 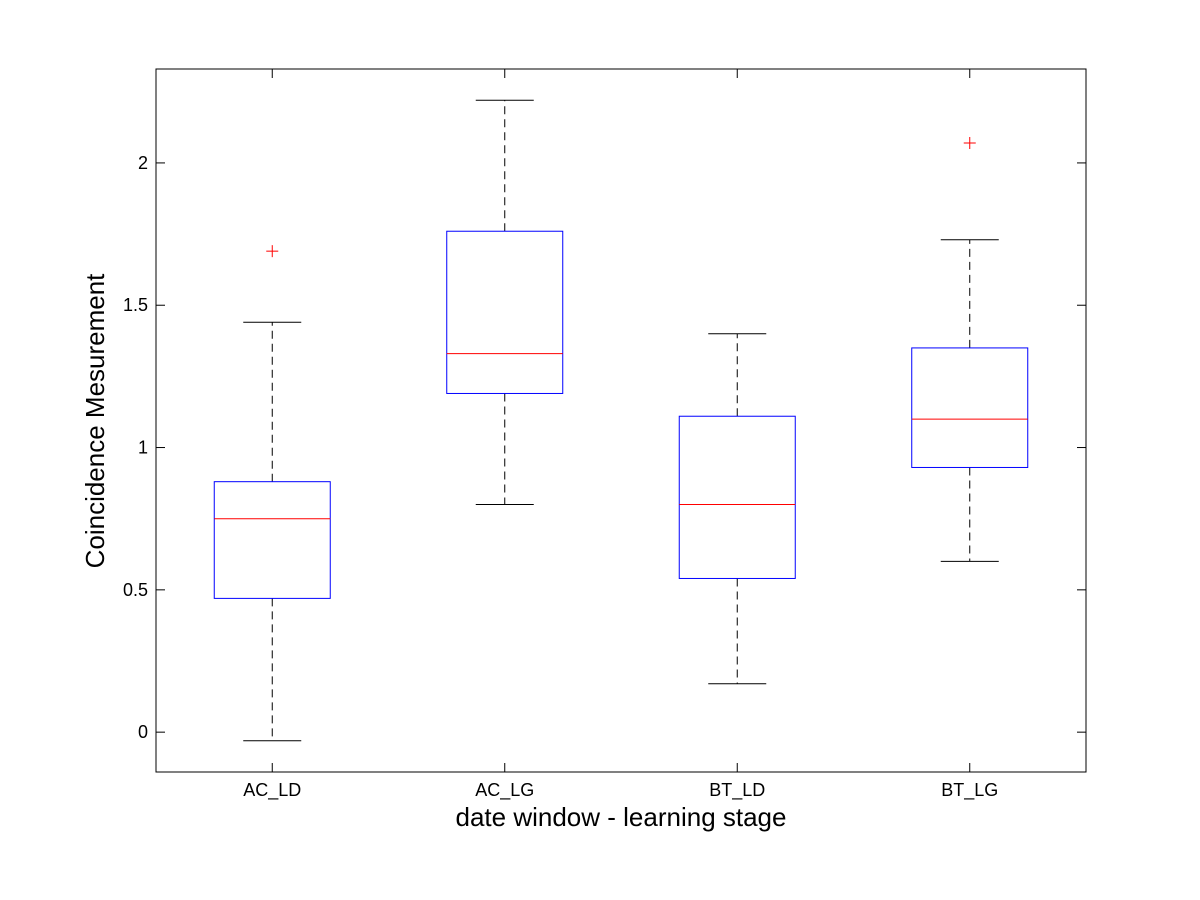 I want to click on box-ac-lg, so click(x=505, y=302).